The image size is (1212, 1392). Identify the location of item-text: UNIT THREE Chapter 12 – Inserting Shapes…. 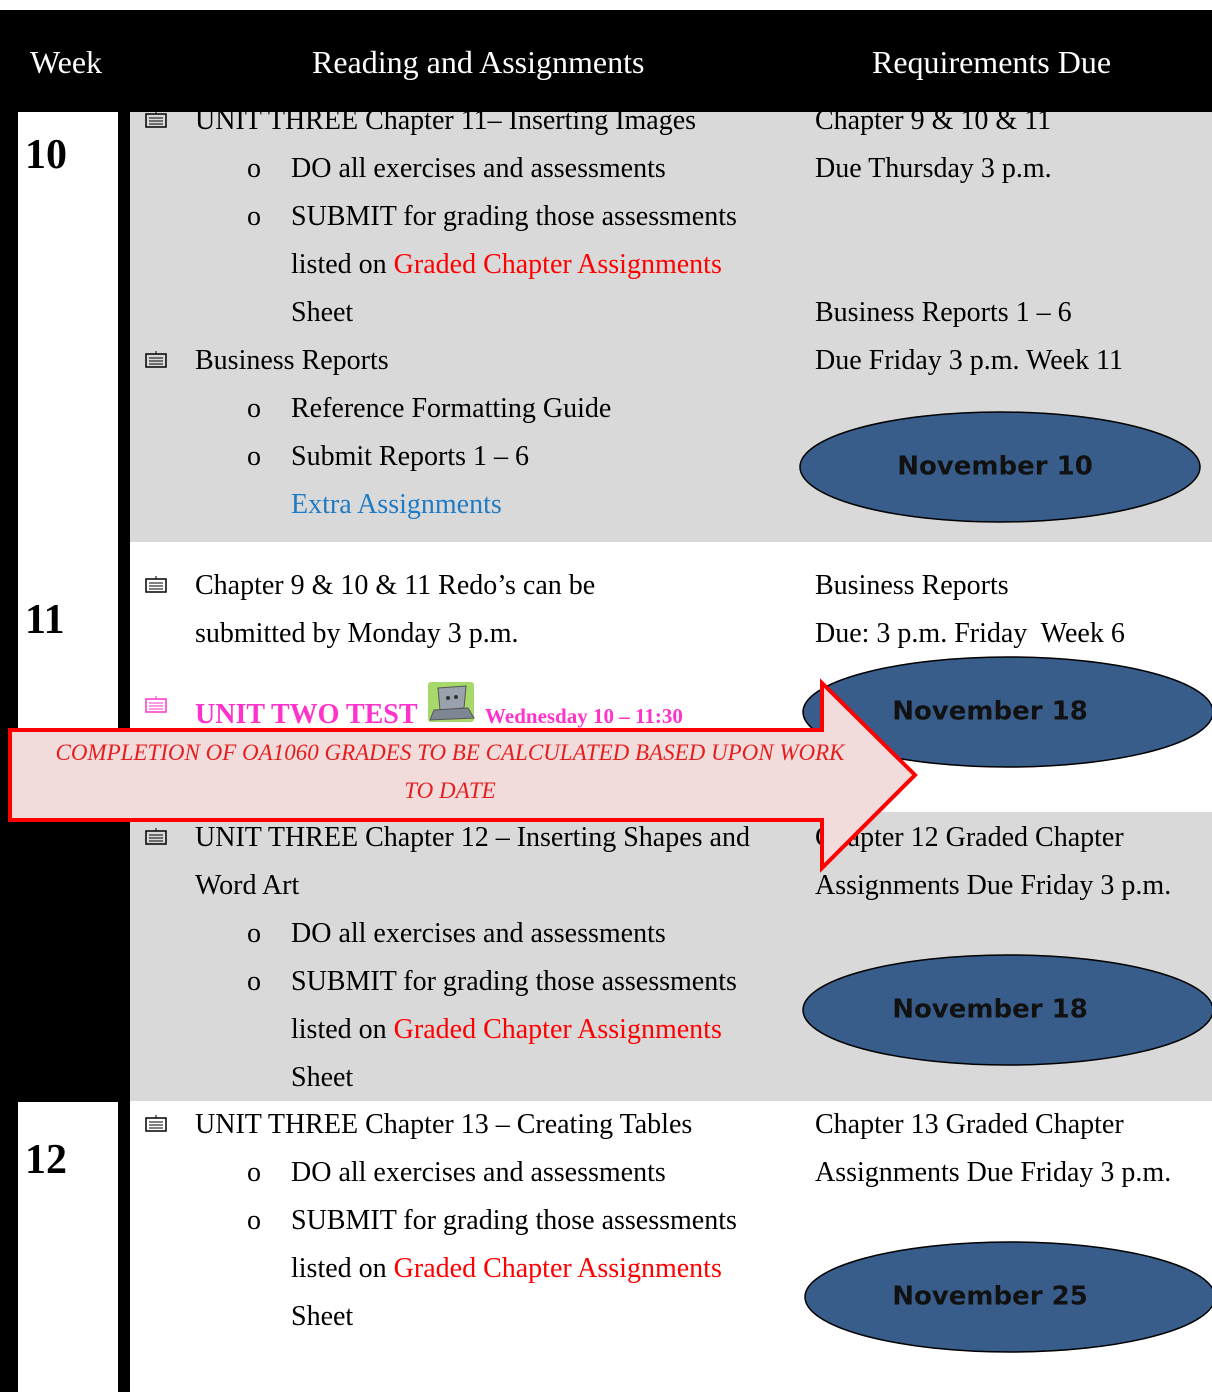
(472, 861).